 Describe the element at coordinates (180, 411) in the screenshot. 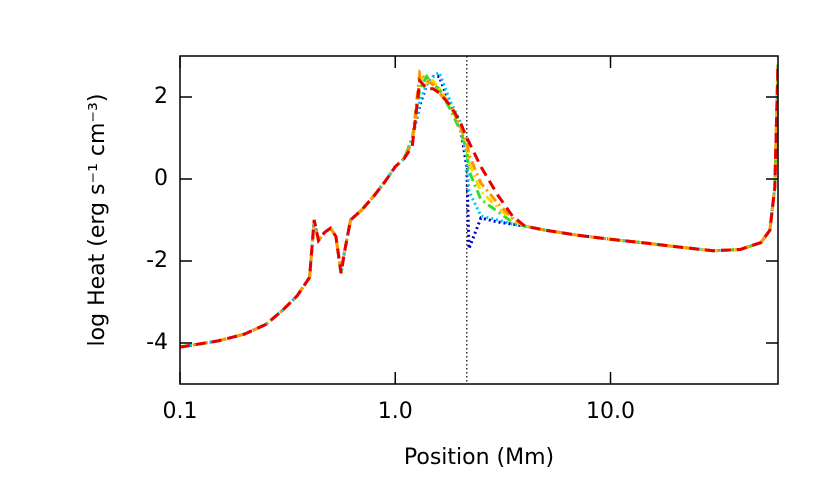

I see `x-tick-label: 0.1` at that location.